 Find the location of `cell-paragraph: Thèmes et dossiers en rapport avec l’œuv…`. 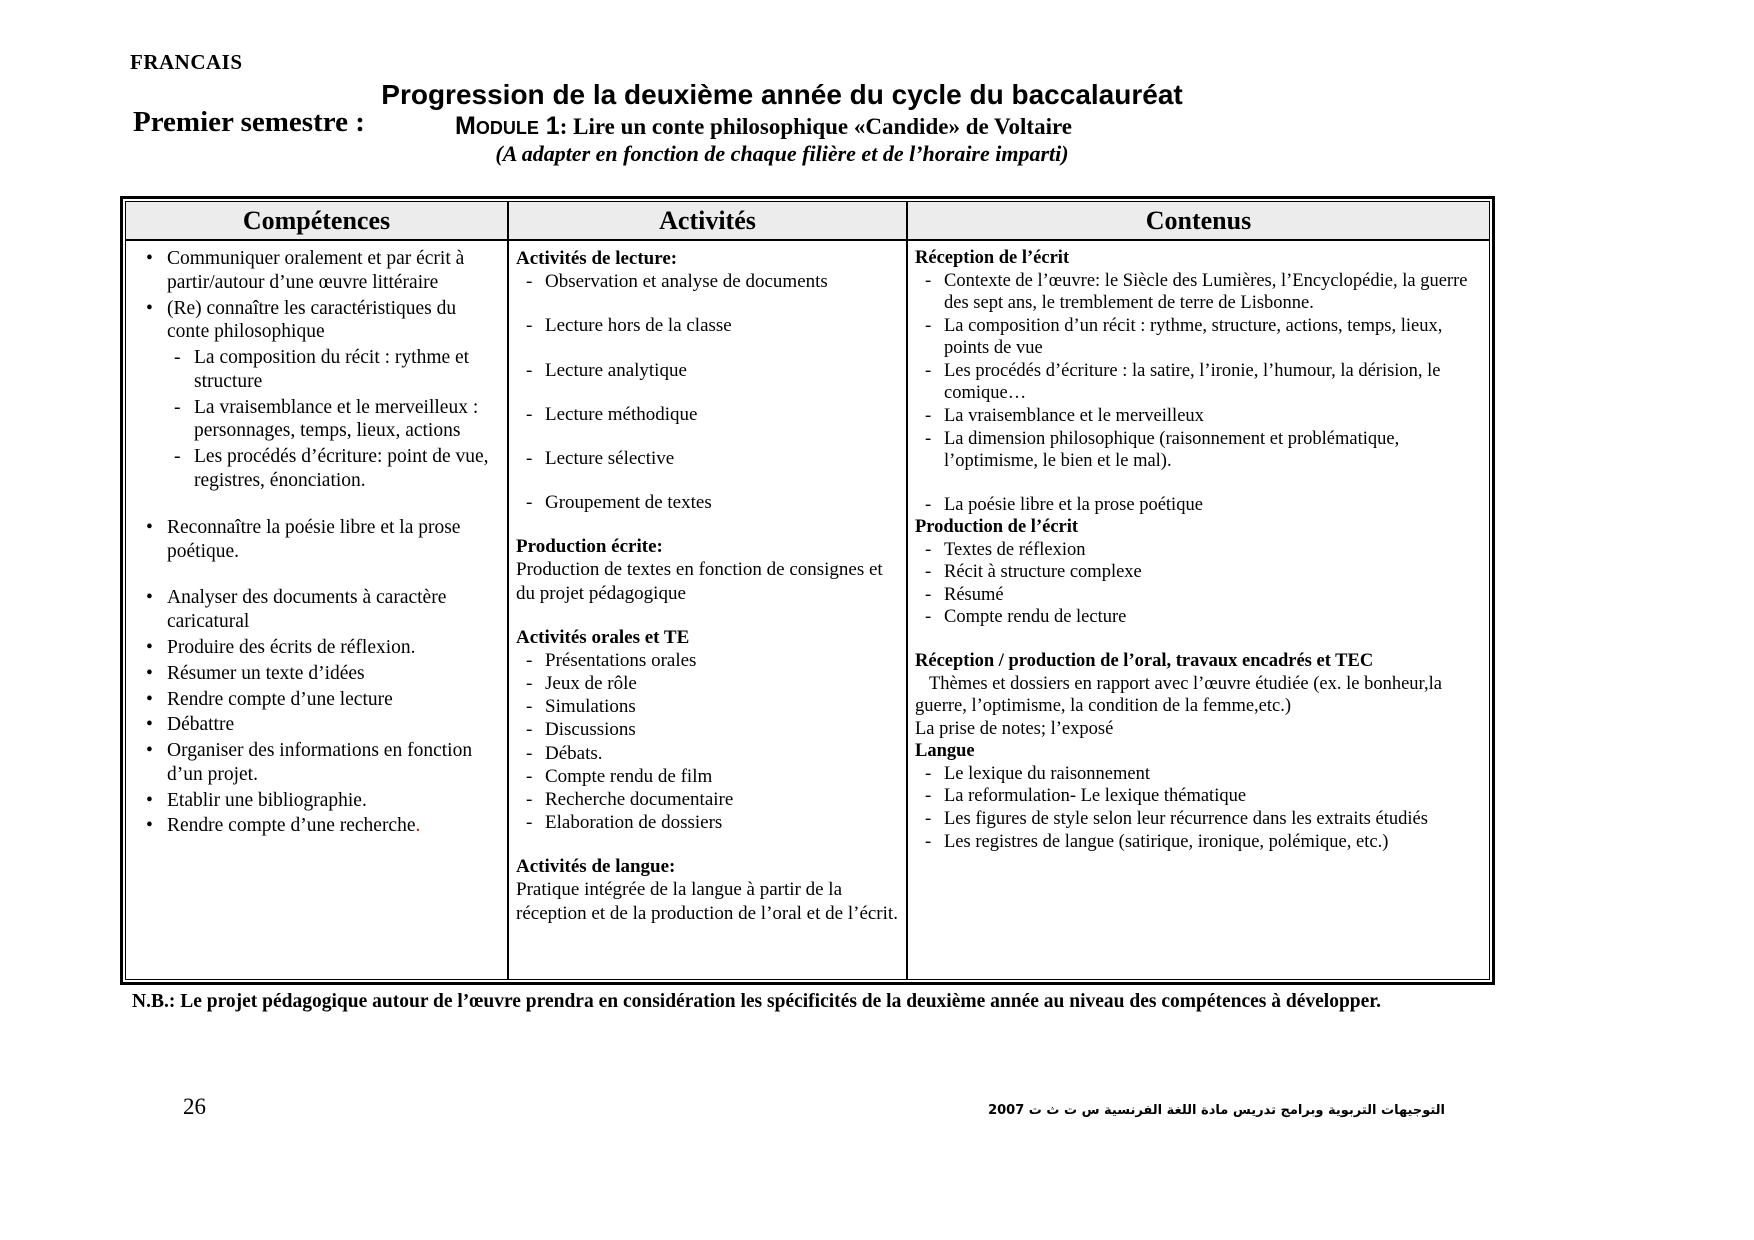

cell-paragraph: Thèmes et dossiers en rapport avec l’œuv… is located at coordinates (1178, 695).